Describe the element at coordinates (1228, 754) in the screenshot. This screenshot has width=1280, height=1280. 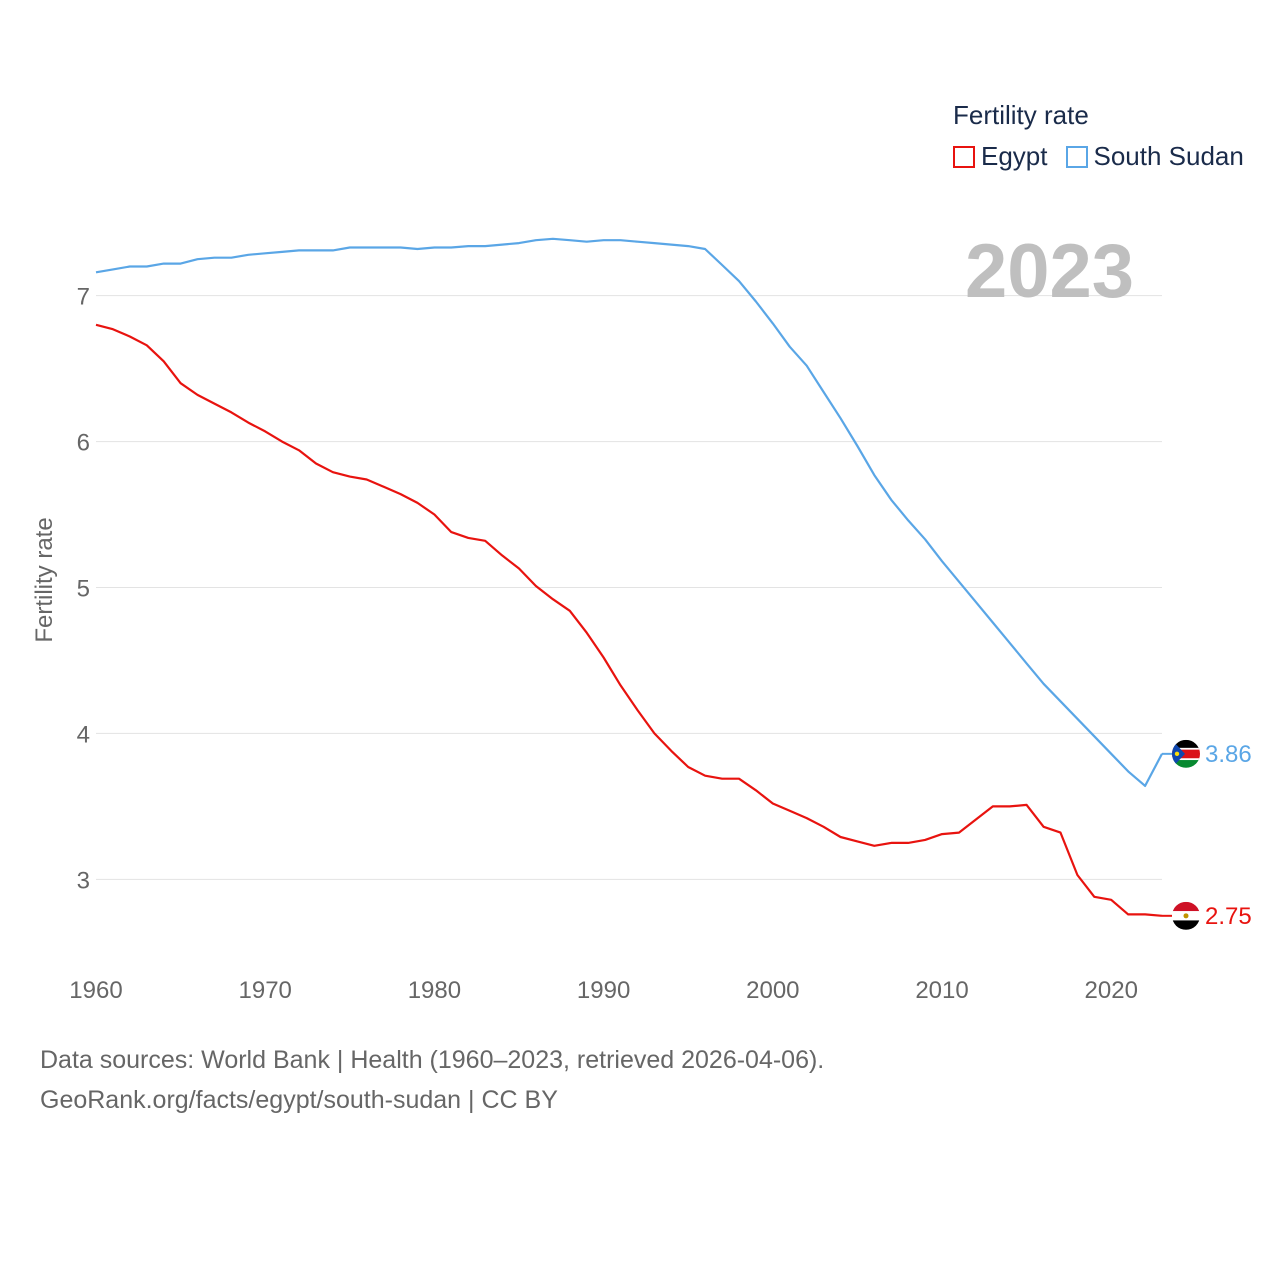
I see `end-value-label-south-sudan: 3.86` at that location.